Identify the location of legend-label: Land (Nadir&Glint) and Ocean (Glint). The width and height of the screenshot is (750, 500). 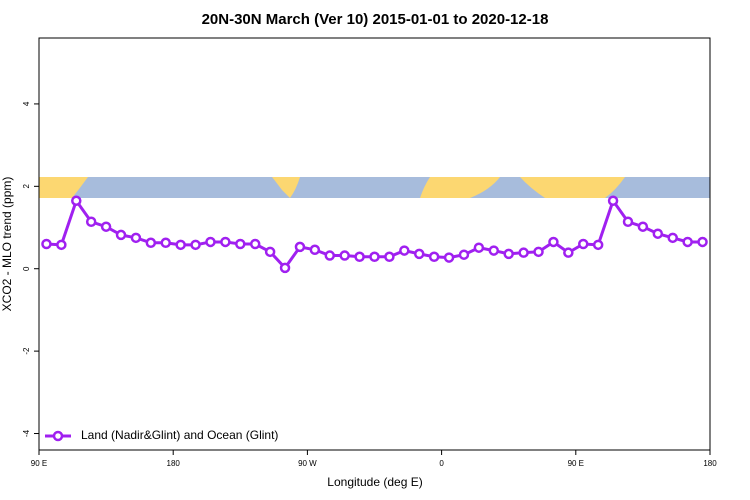
(179, 435).